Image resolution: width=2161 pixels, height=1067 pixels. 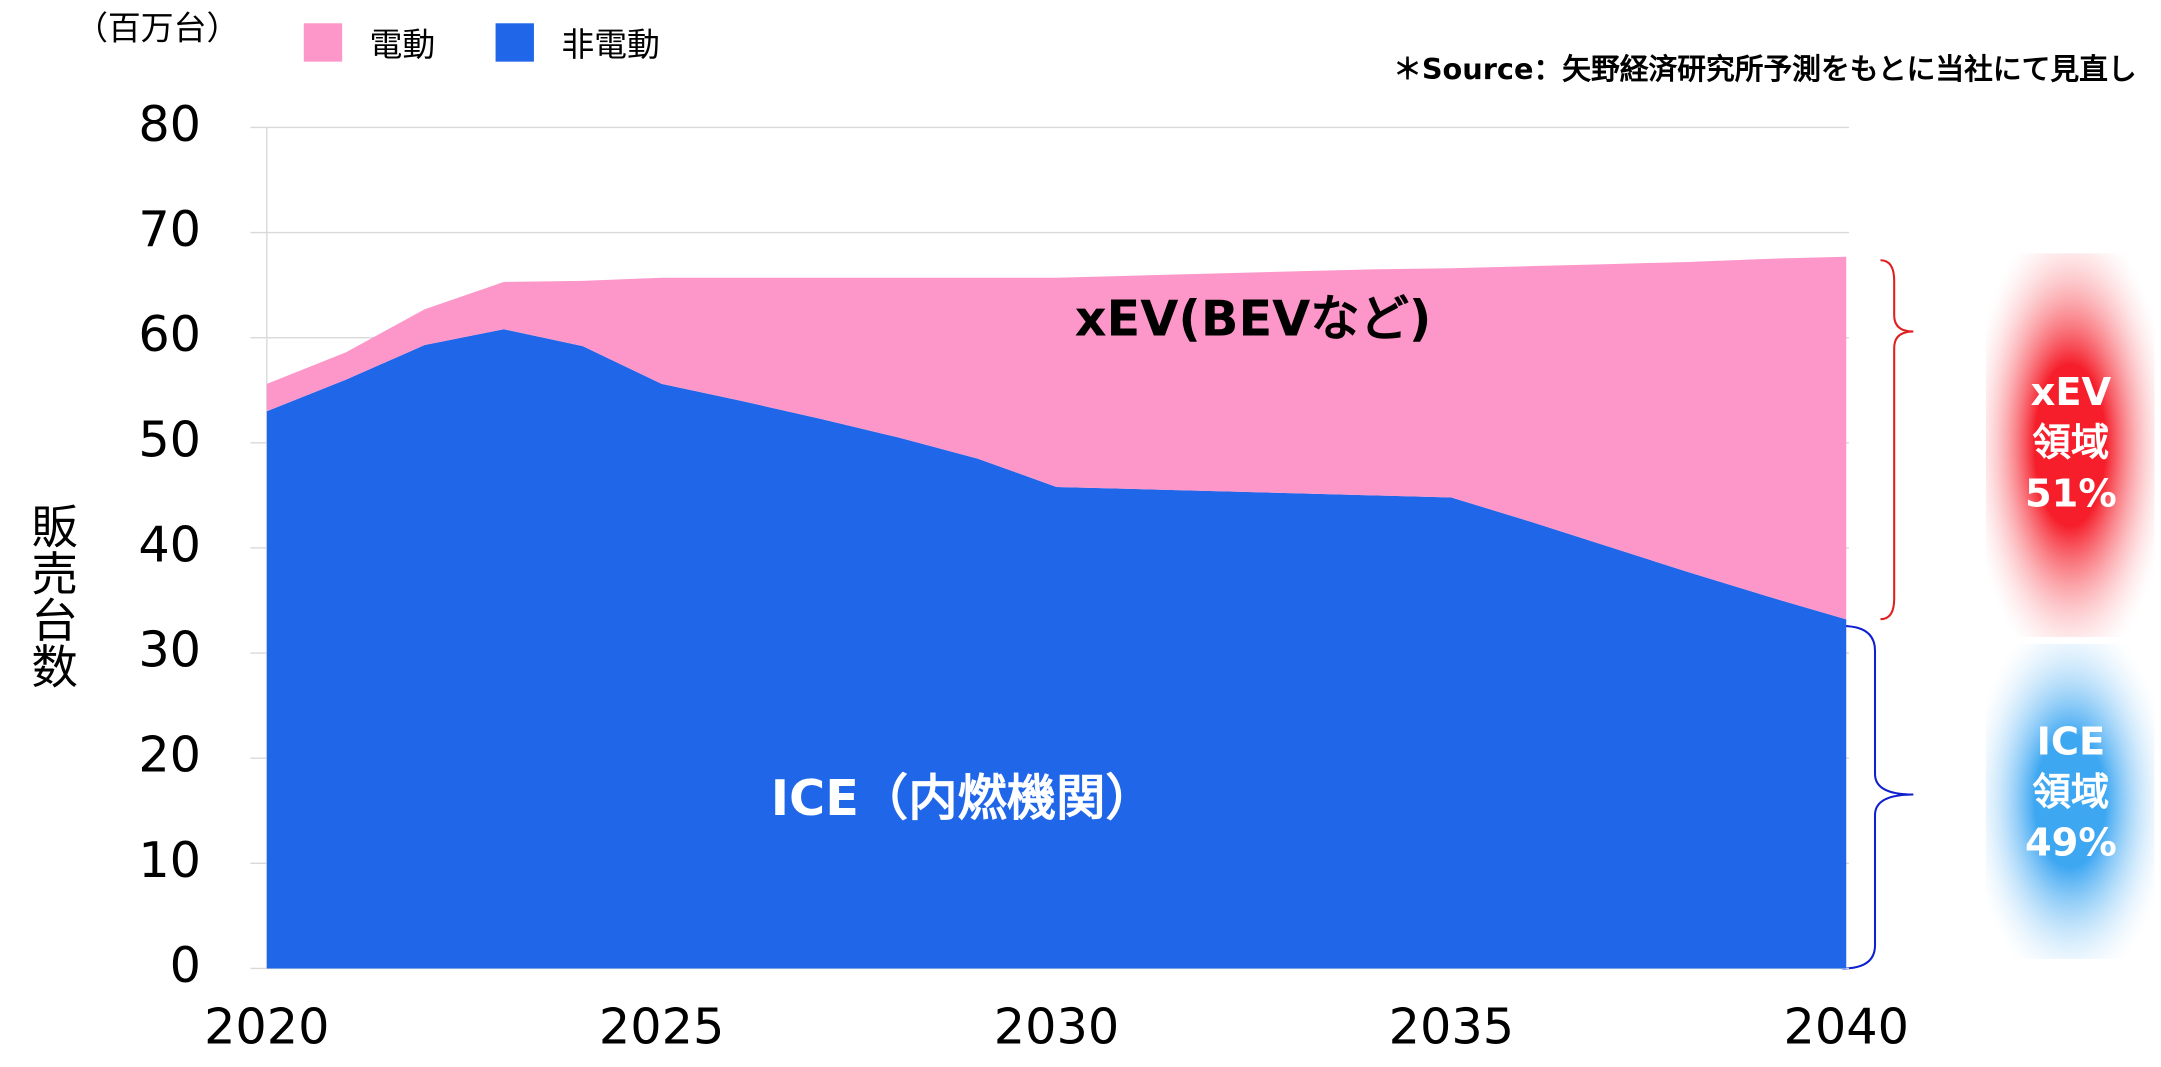 I want to click on legend-label: 非電動, so click(x=610, y=44).